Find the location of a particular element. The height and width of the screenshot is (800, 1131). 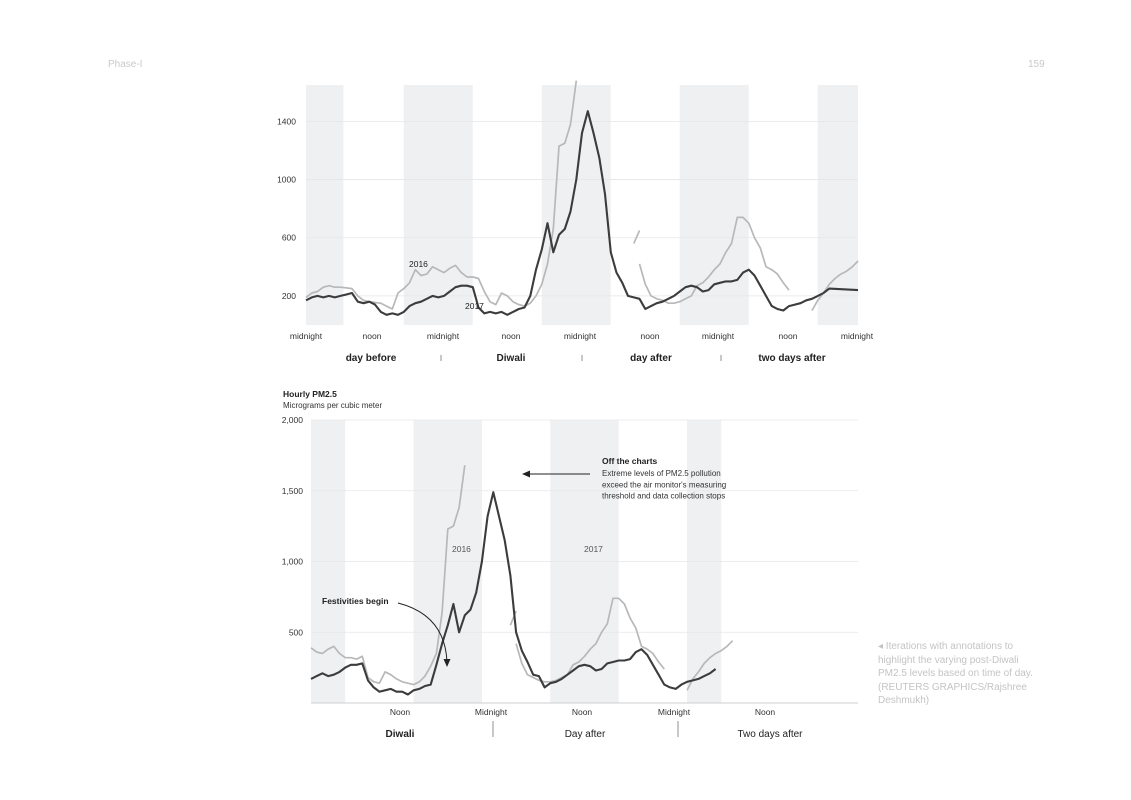

annotation-off-charts-title: Off the charts is located at coordinates (630, 461).